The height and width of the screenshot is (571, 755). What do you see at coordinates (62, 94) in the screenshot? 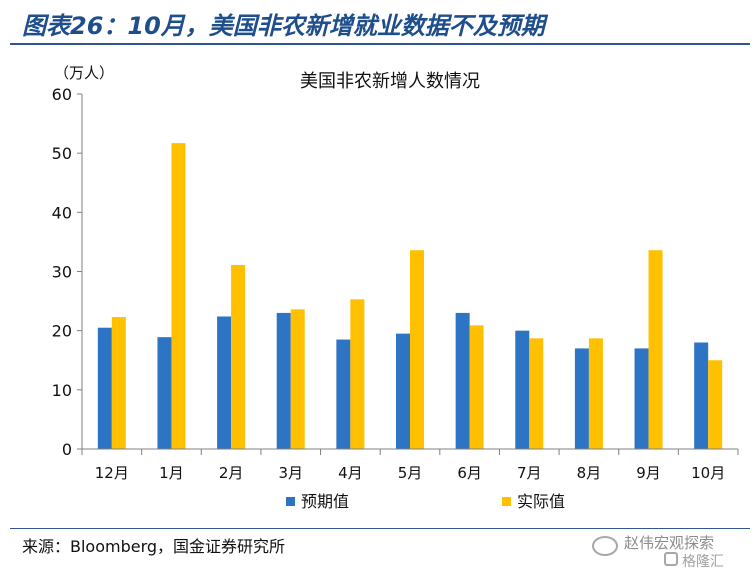
I see `y-tick-label: 60` at bounding box center [62, 94].